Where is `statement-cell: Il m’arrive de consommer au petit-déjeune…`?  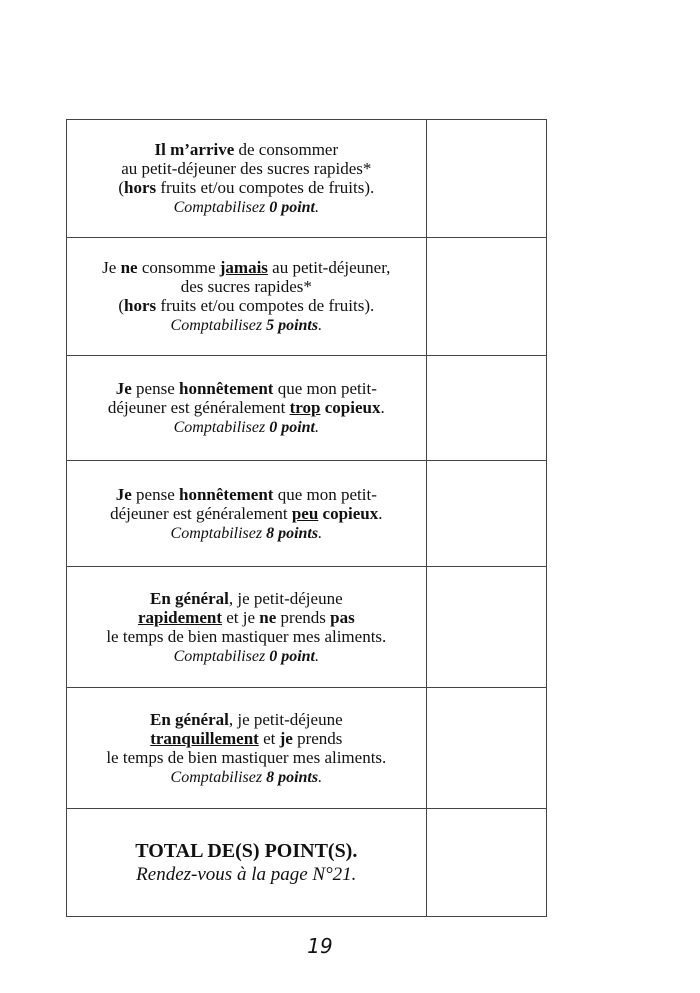
statement-cell: Il m’arrive de consommer au petit-déjeune… is located at coordinates (246, 178).